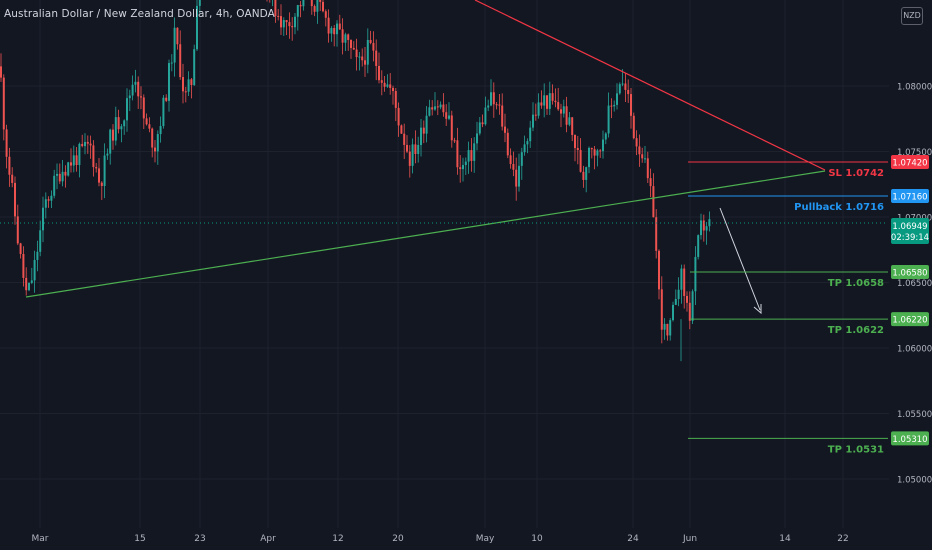 This screenshot has height=550, width=932. What do you see at coordinates (856, 449) in the screenshot?
I see `tp3-level-label: TP 1.0531` at bounding box center [856, 449].